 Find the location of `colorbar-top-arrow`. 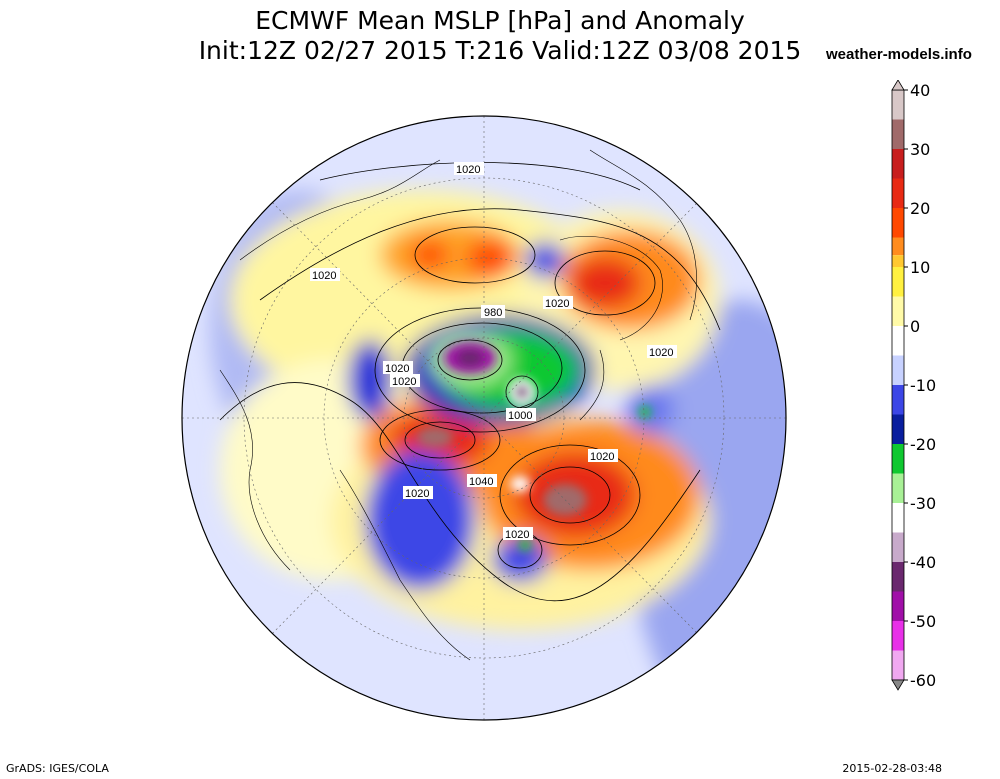

colorbar-top-arrow is located at coordinates (898, 85).